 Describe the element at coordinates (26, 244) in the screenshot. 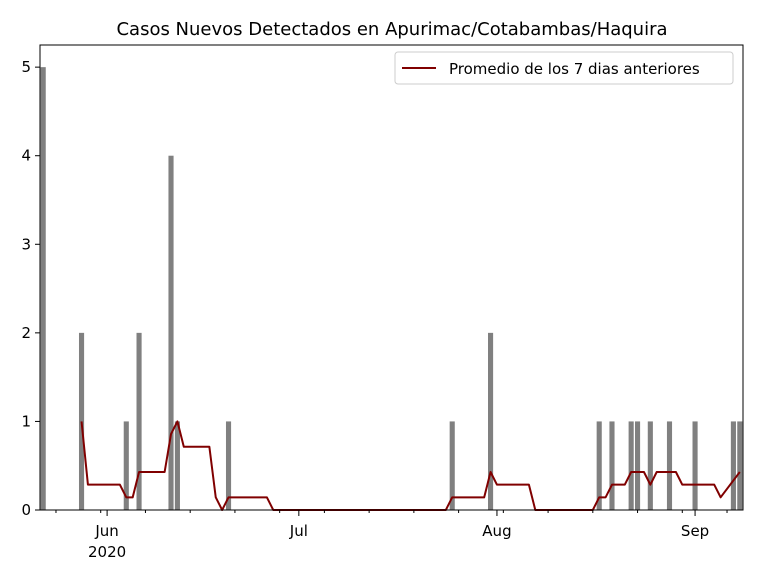

I see `y-tick-label: 3` at that location.